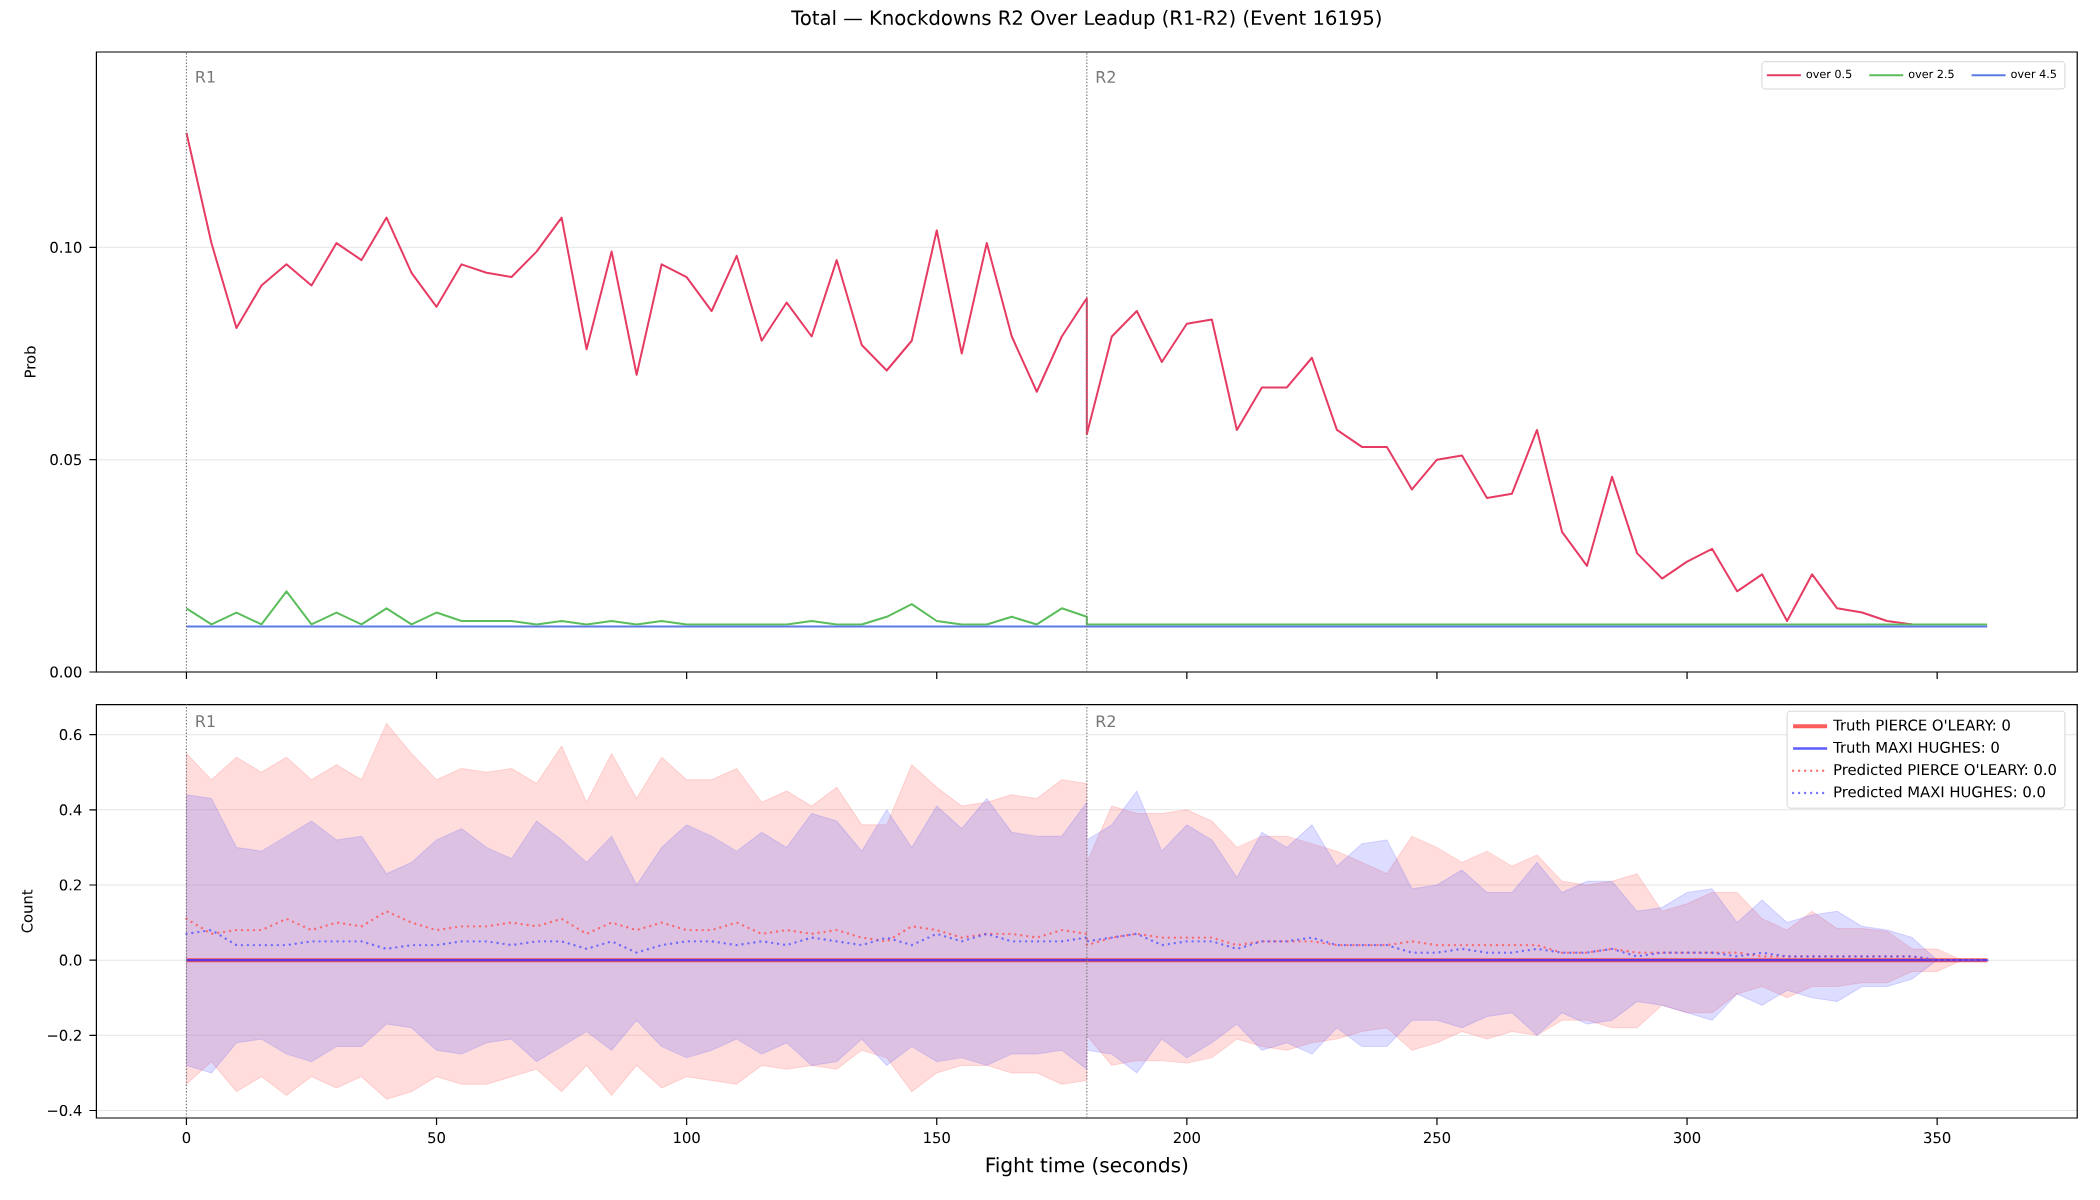 The height and width of the screenshot is (1200, 2100). I want to click on legend-label: Predicted PIERCE O'LEARY: 0.0, so click(1945, 769).